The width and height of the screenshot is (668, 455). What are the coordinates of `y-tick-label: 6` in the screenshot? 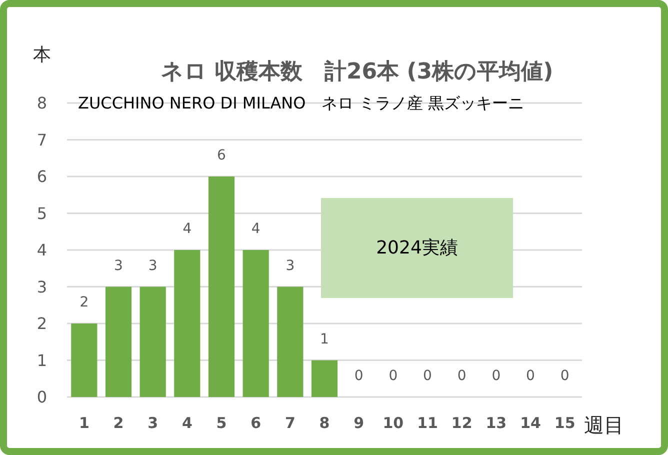 It's located at (42, 176).